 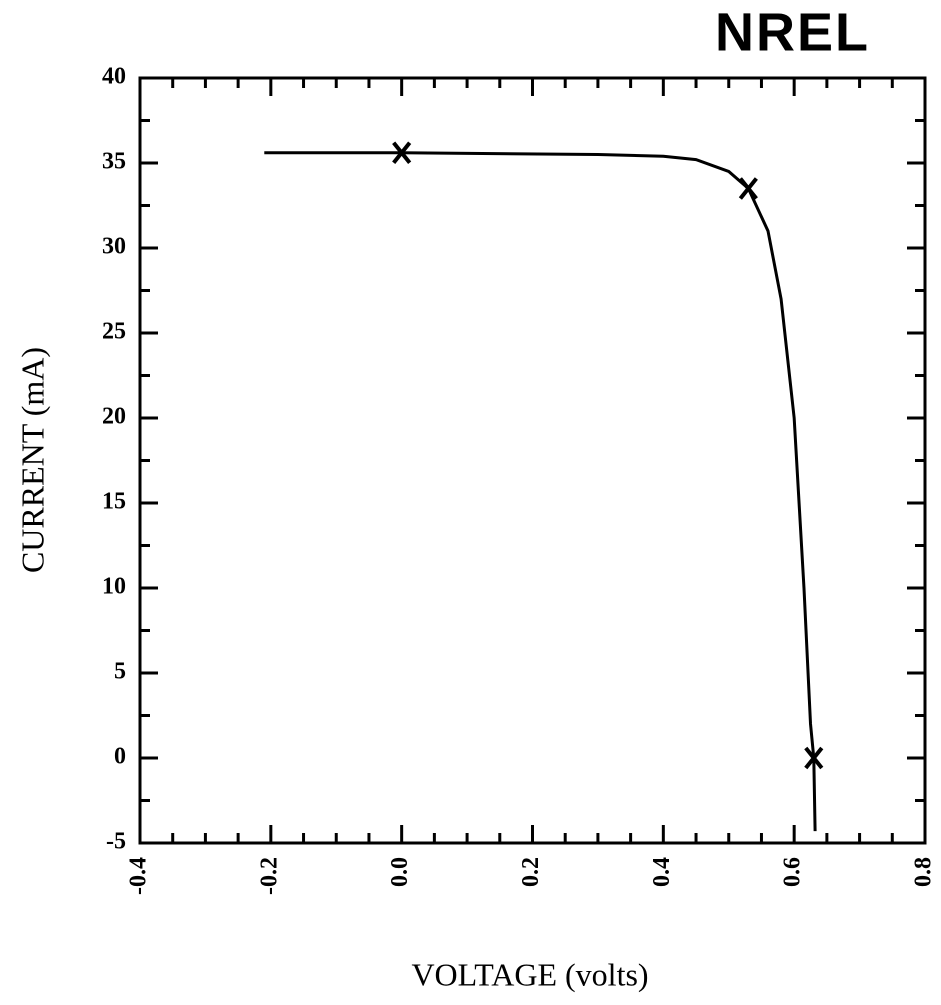 What do you see at coordinates (116, 842) in the screenshot?
I see `y-tick-label: -5` at bounding box center [116, 842].